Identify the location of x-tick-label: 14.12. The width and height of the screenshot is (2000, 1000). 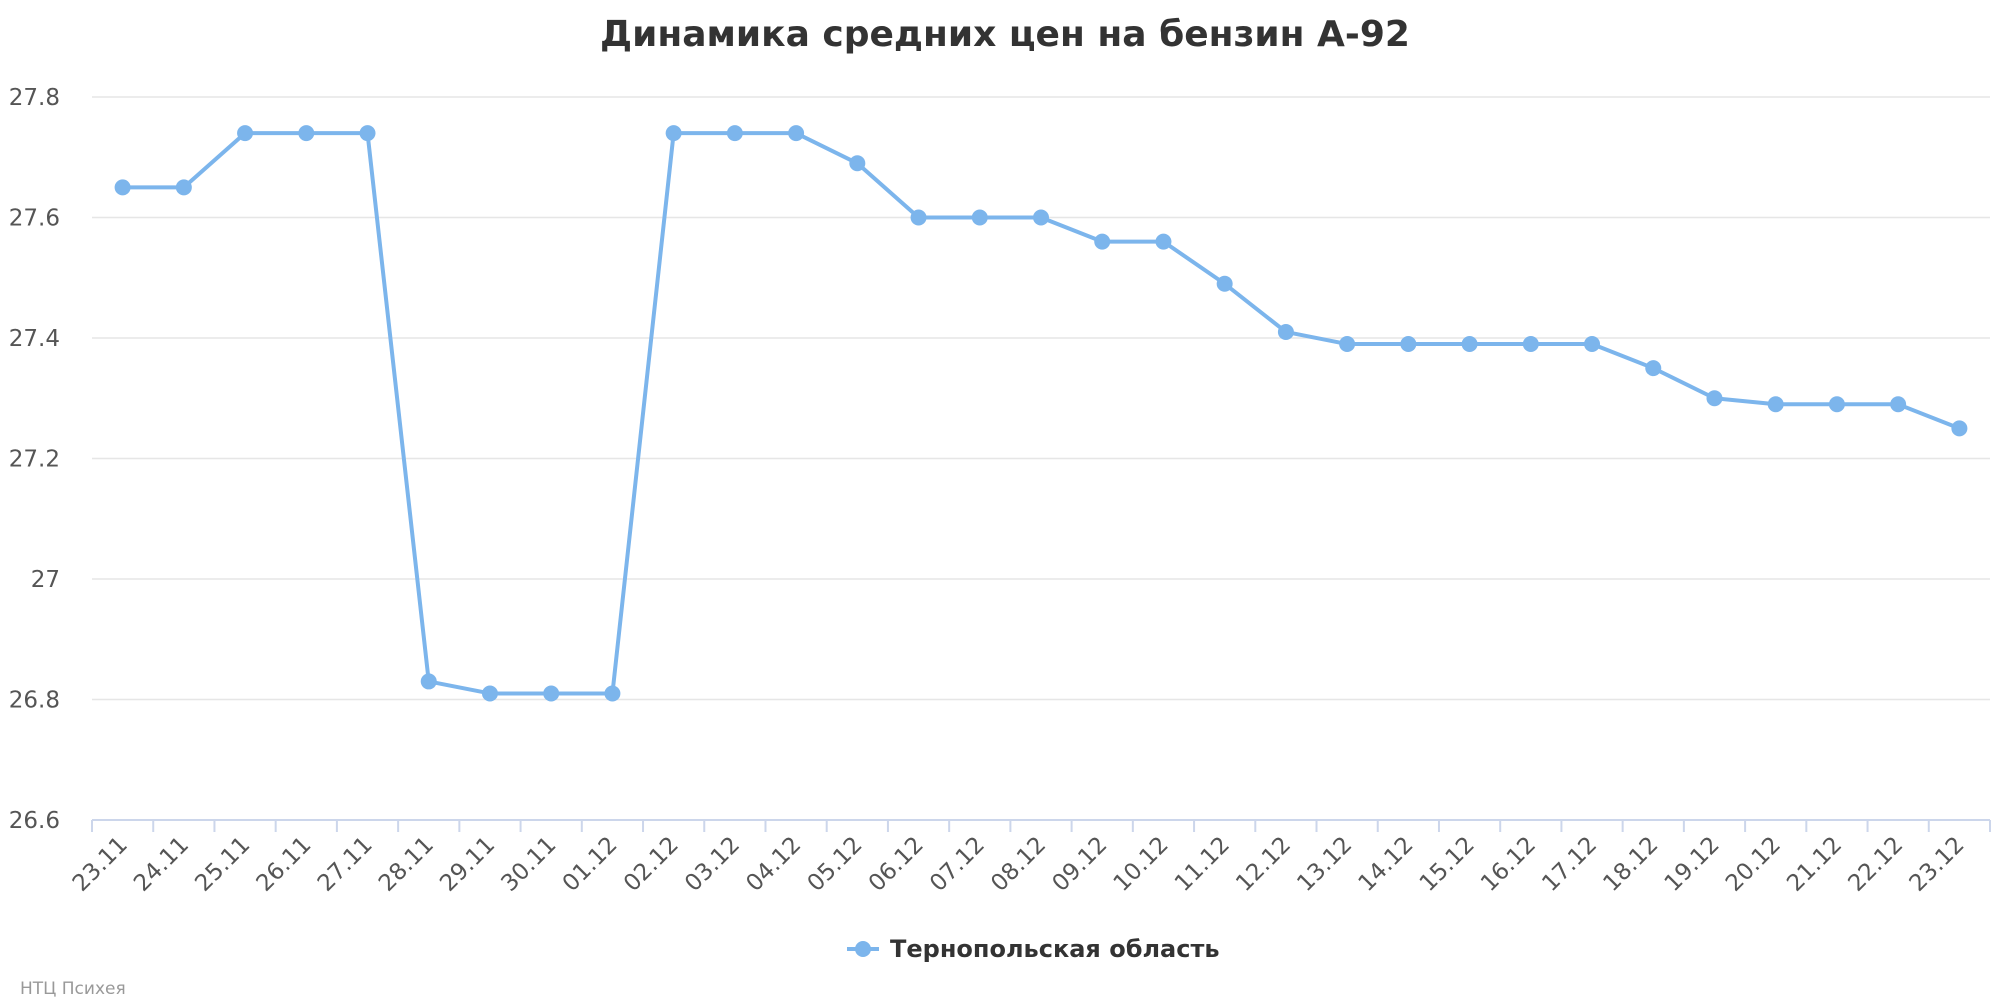
(1386, 864).